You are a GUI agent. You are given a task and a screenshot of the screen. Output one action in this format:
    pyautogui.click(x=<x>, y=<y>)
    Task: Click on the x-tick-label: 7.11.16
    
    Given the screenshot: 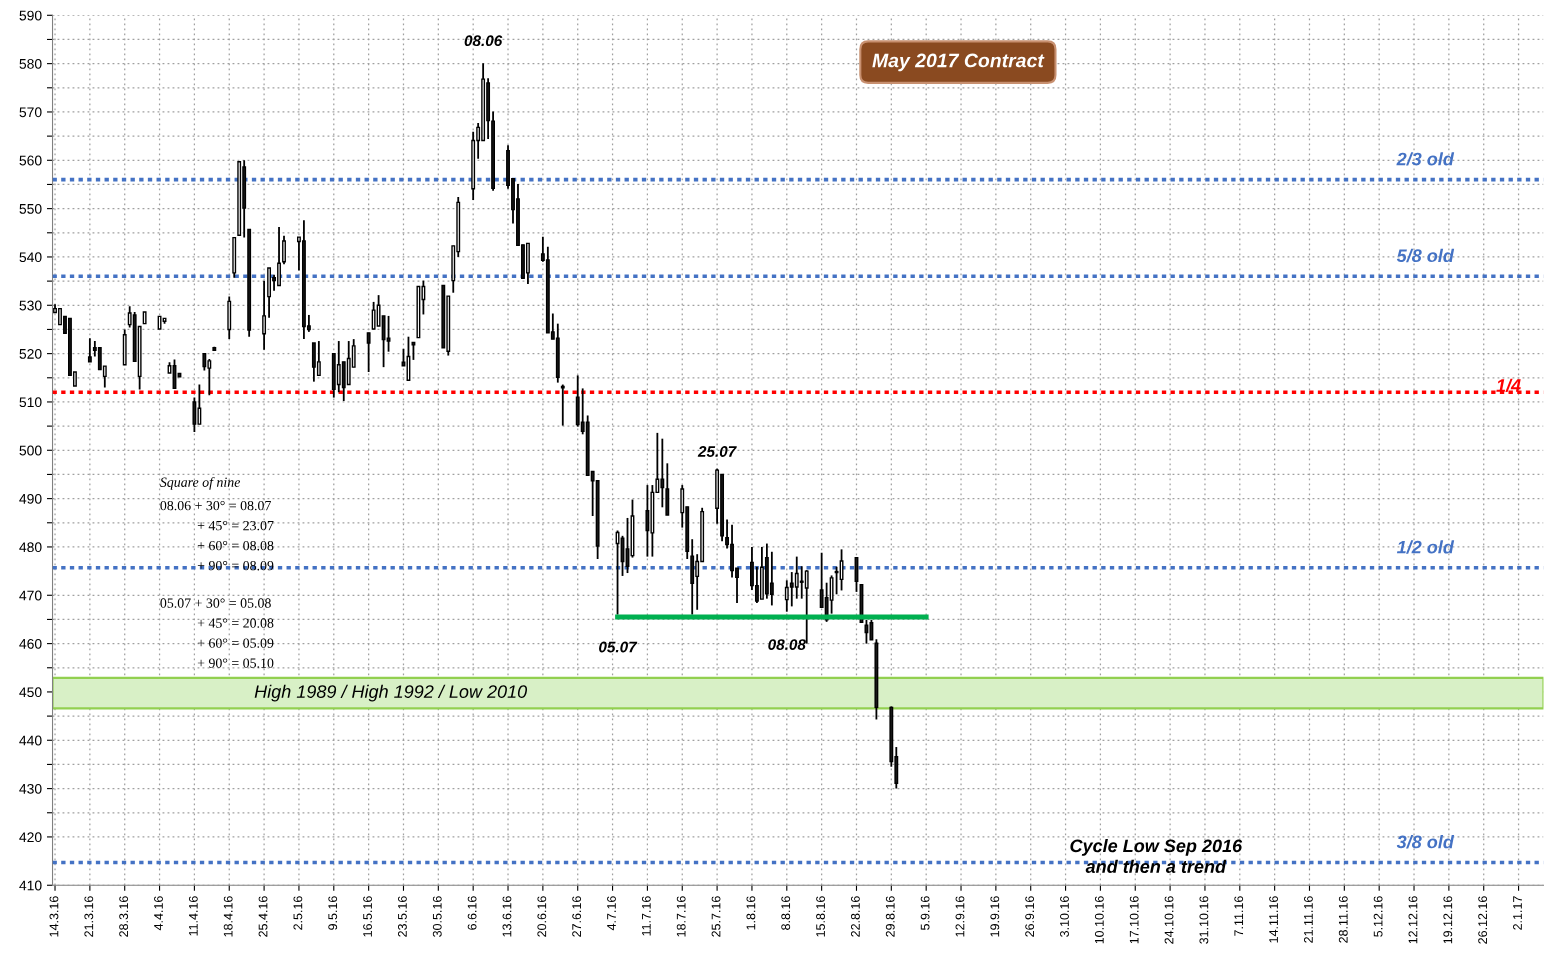 What is the action you would take?
    pyautogui.click(x=1239, y=916)
    